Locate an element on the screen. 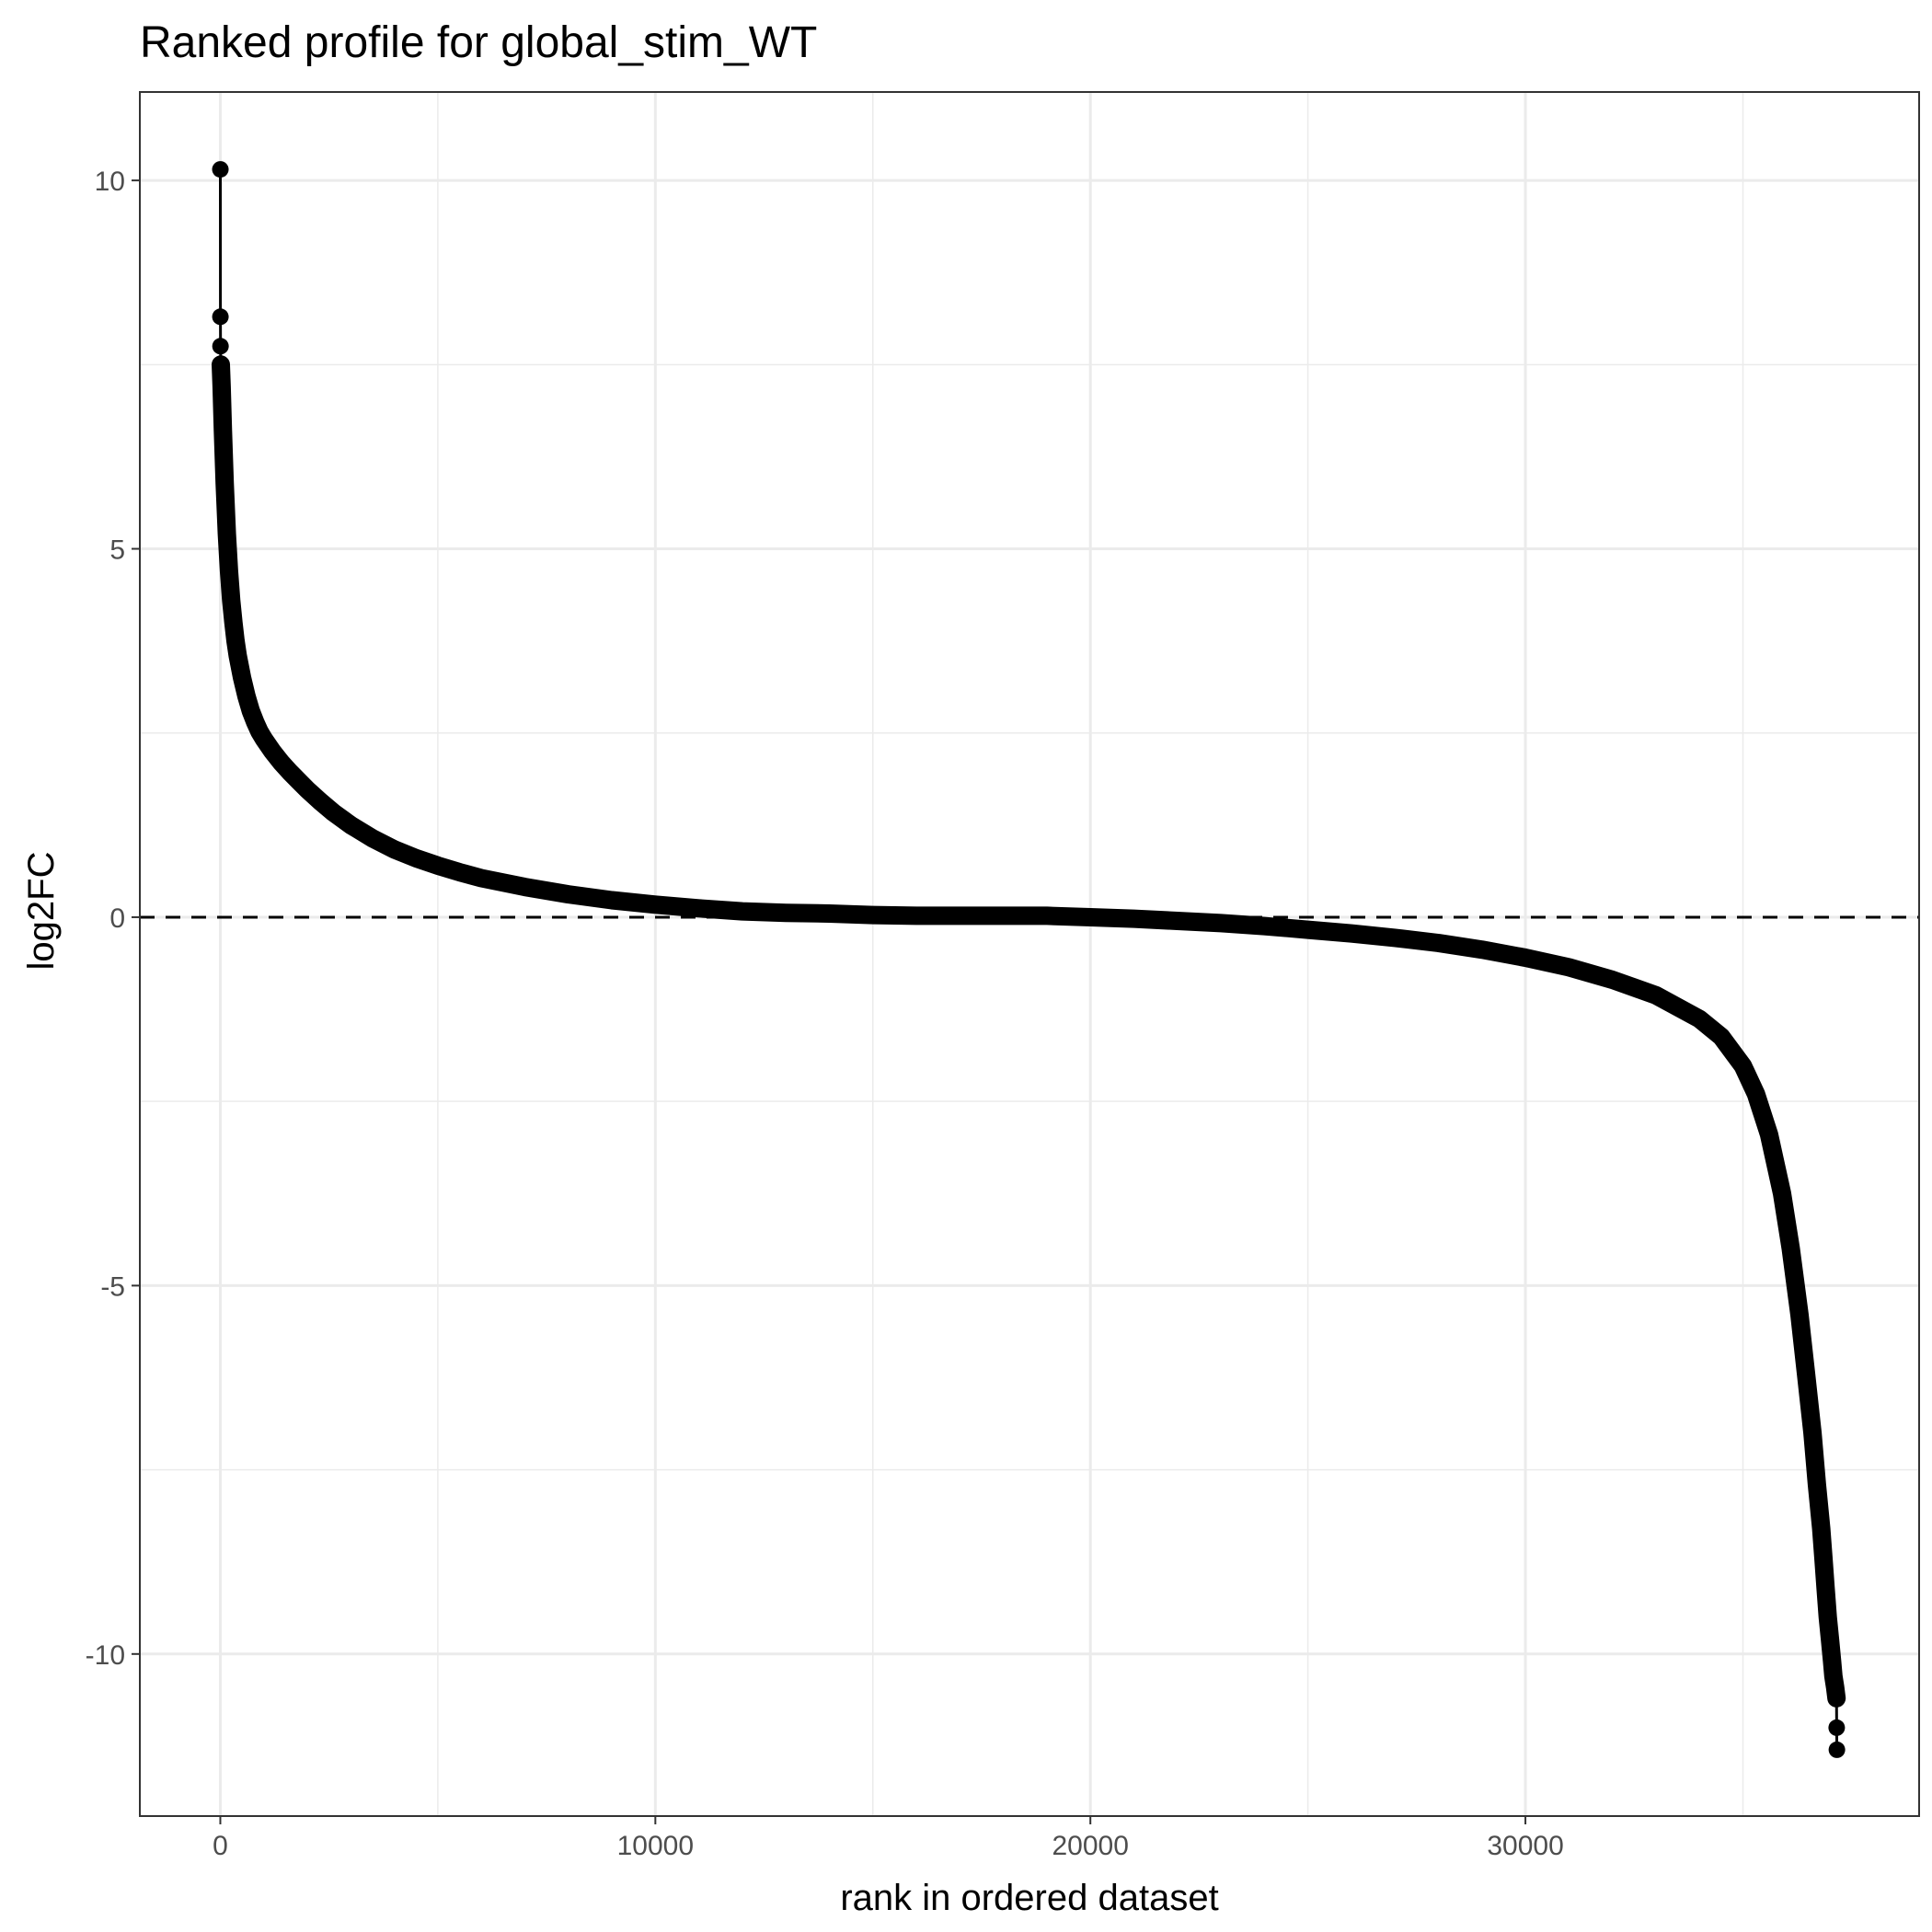  y-axis-title: log2FC is located at coordinates (41, 911).